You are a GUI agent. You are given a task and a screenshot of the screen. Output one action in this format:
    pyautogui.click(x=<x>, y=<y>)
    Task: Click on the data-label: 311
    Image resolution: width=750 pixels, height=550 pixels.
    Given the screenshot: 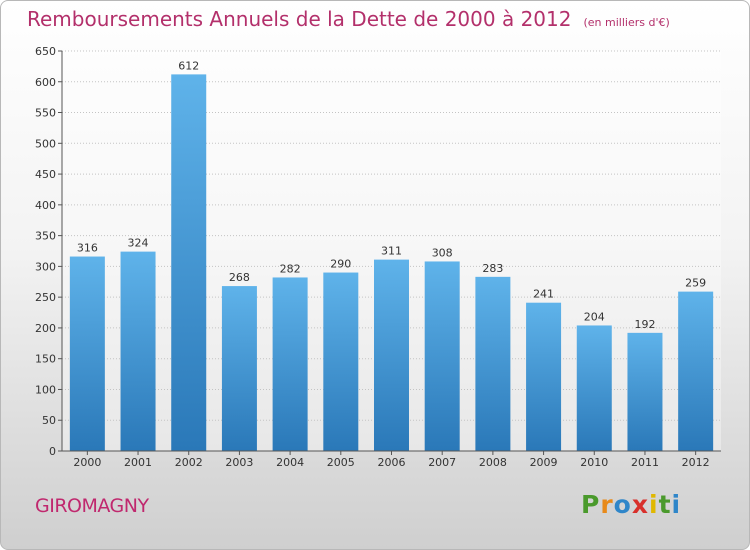 What is the action you would take?
    pyautogui.click(x=391, y=251)
    